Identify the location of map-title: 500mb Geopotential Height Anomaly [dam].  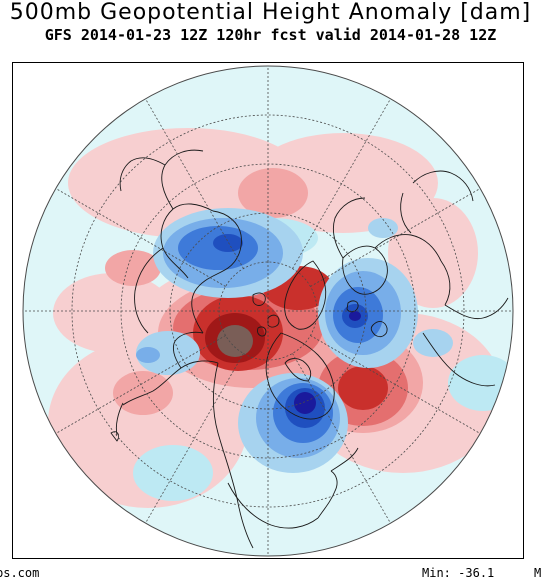
(270, 12).